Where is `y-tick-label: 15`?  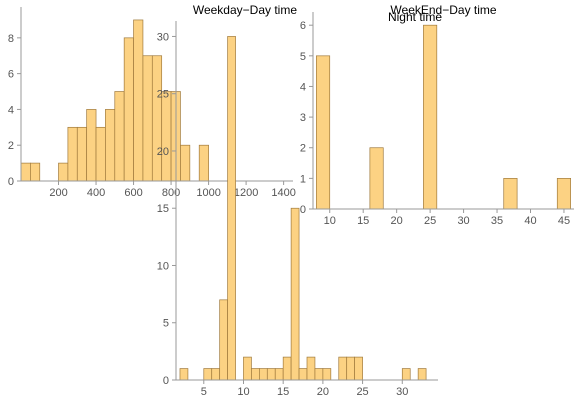 y-tick-label: 15 is located at coordinates (163, 209).